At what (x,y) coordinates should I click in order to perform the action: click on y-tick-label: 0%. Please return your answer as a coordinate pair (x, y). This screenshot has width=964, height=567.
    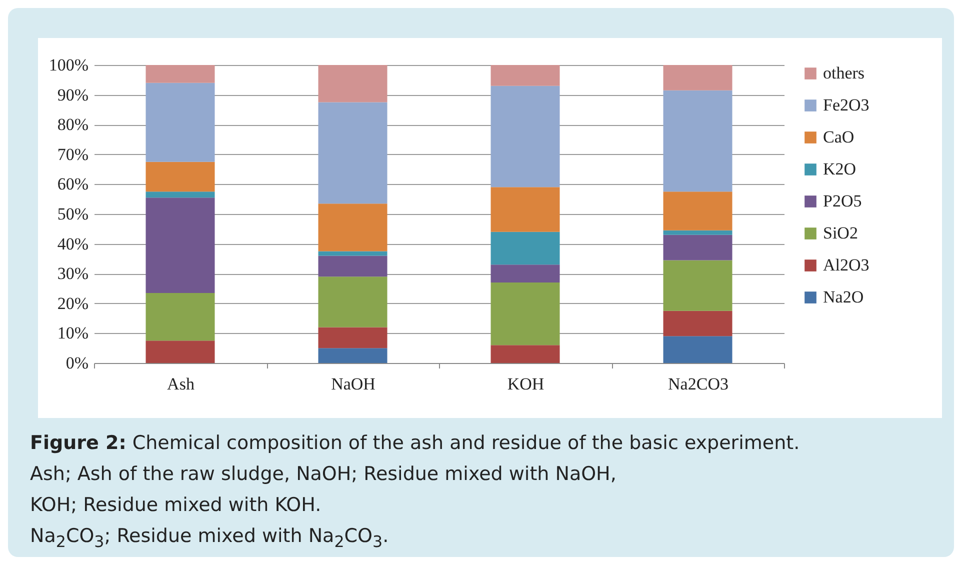
    Looking at the image, I should click on (77, 363).